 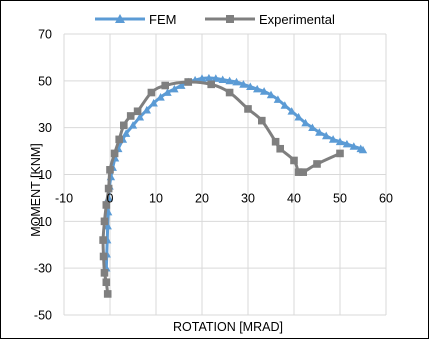 What do you see at coordinates (43, 222) in the screenshot?
I see `y-tick-label: -10` at bounding box center [43, 222].